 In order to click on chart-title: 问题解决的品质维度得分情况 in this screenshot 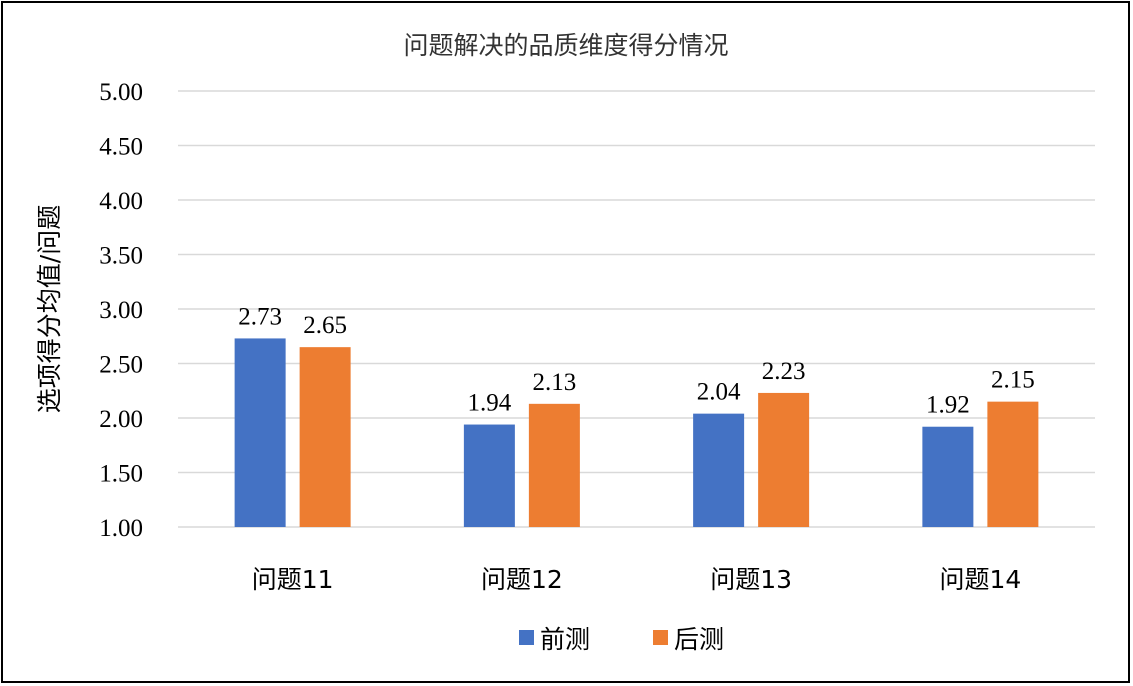, I will do `click(565, 45)`.